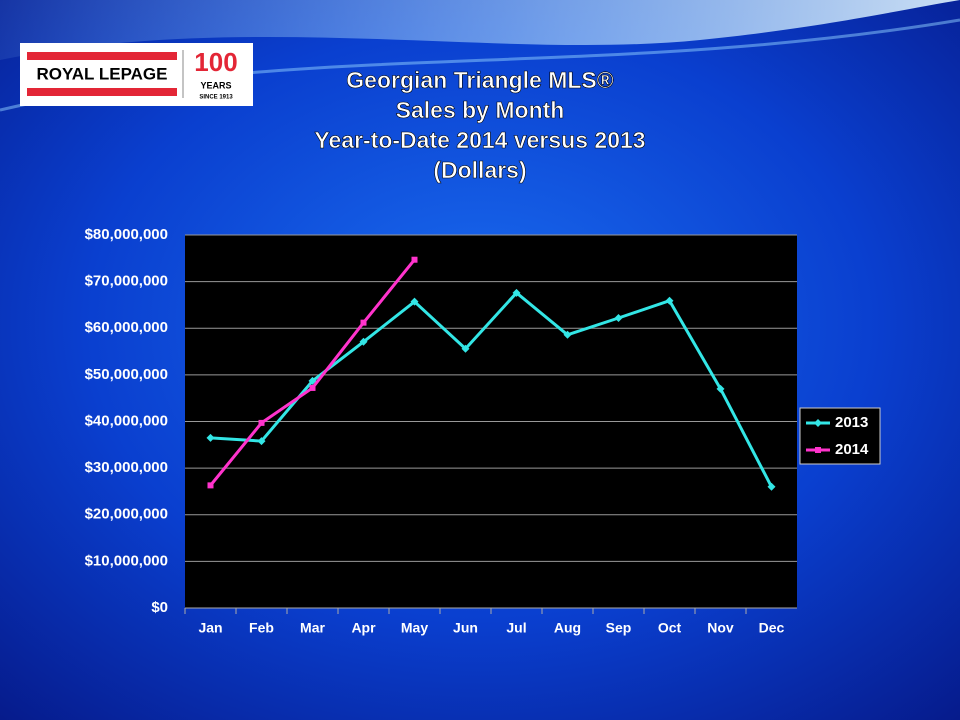 Image resolution: width=960 pixels, height=720 pixels. I want to click on x-tick-label: Sep, so click(619, 628).